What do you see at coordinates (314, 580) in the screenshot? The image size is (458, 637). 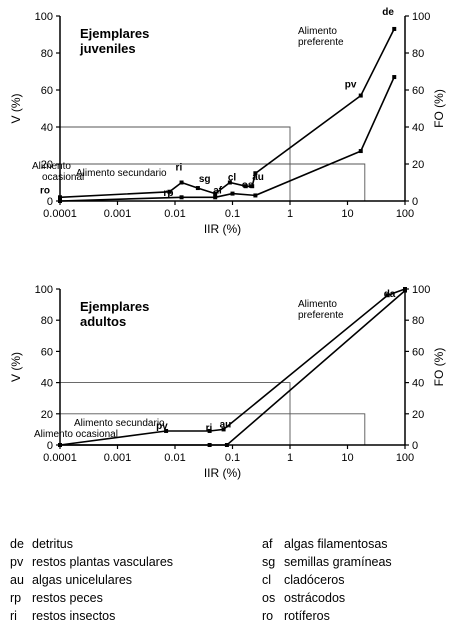 I see `legend-description: cladóceros` at bounding box center [314, 580].